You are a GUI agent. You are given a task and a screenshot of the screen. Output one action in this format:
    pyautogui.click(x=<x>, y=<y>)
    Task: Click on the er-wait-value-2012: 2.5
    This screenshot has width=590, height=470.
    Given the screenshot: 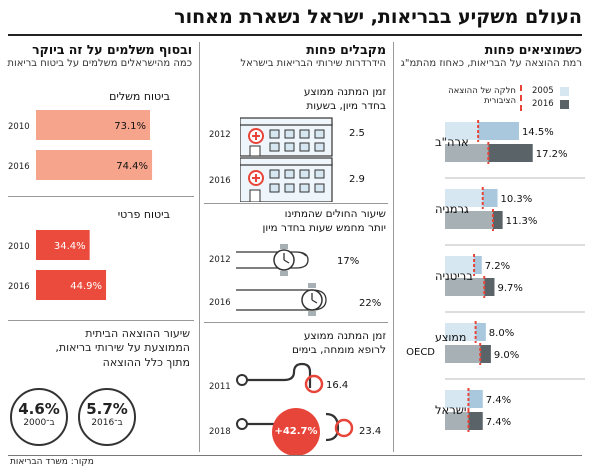 What is the action you would take?
    pyautogui.click(x=357, y=133)
    